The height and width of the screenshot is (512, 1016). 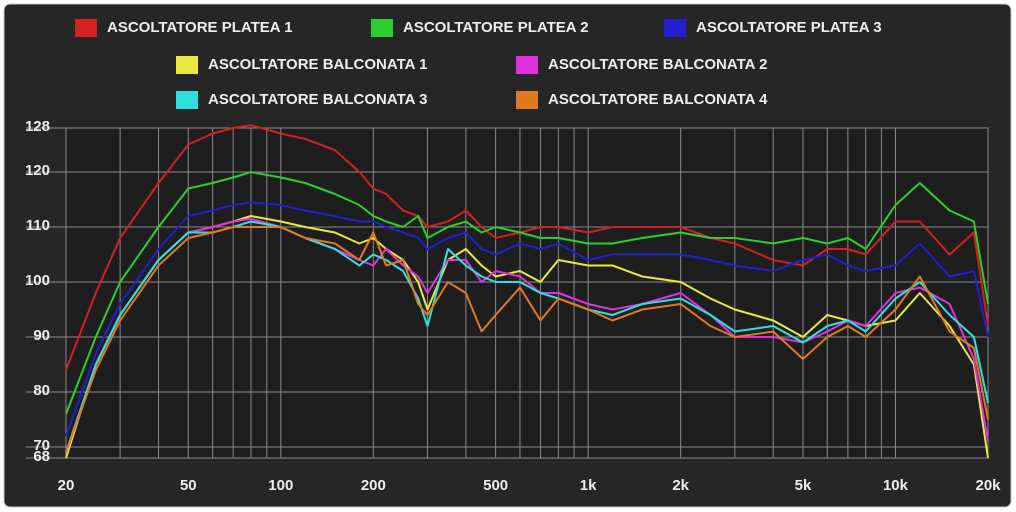 I want to click on y-tick-label: 70, so click(x=41, y=445).